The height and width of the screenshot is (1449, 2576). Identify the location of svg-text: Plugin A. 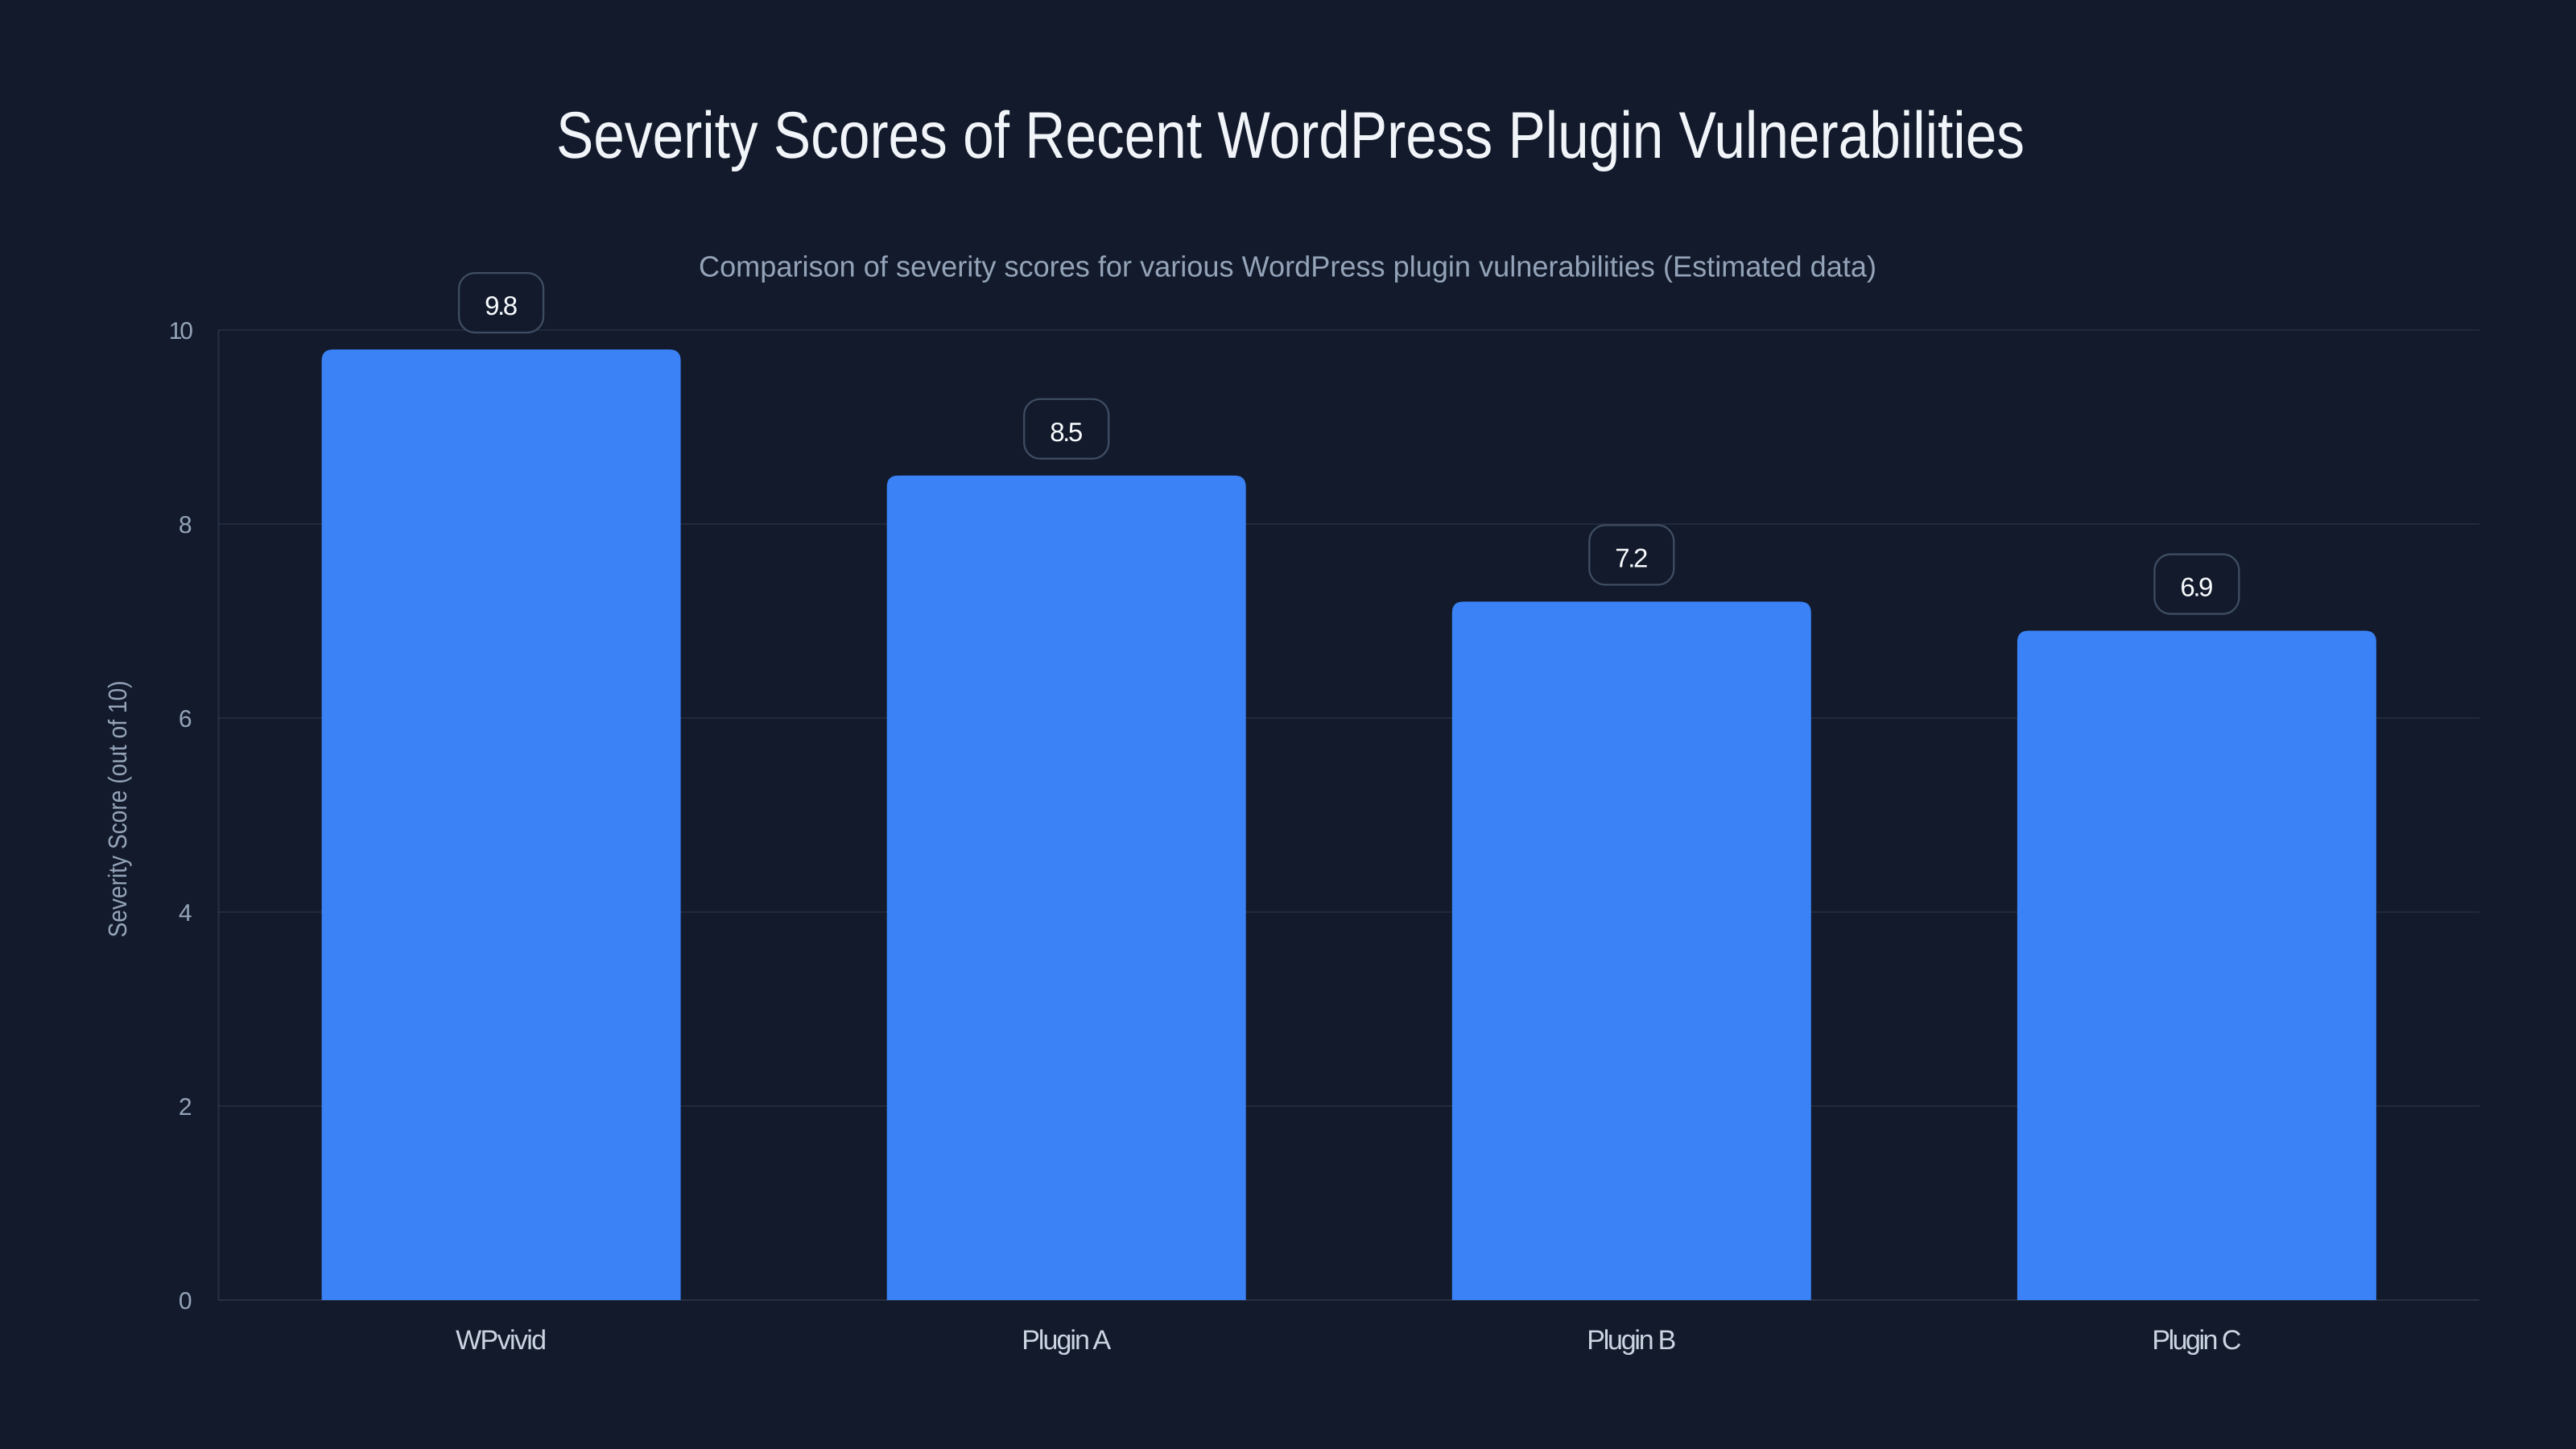
(1066, 1340).